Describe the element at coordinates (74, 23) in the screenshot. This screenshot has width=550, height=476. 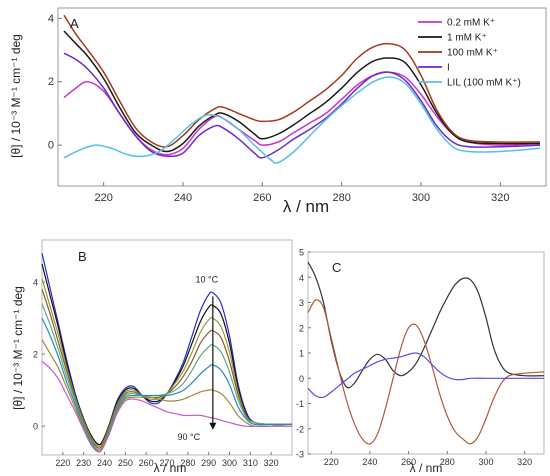
I see `panel-a-label: A` at that location.